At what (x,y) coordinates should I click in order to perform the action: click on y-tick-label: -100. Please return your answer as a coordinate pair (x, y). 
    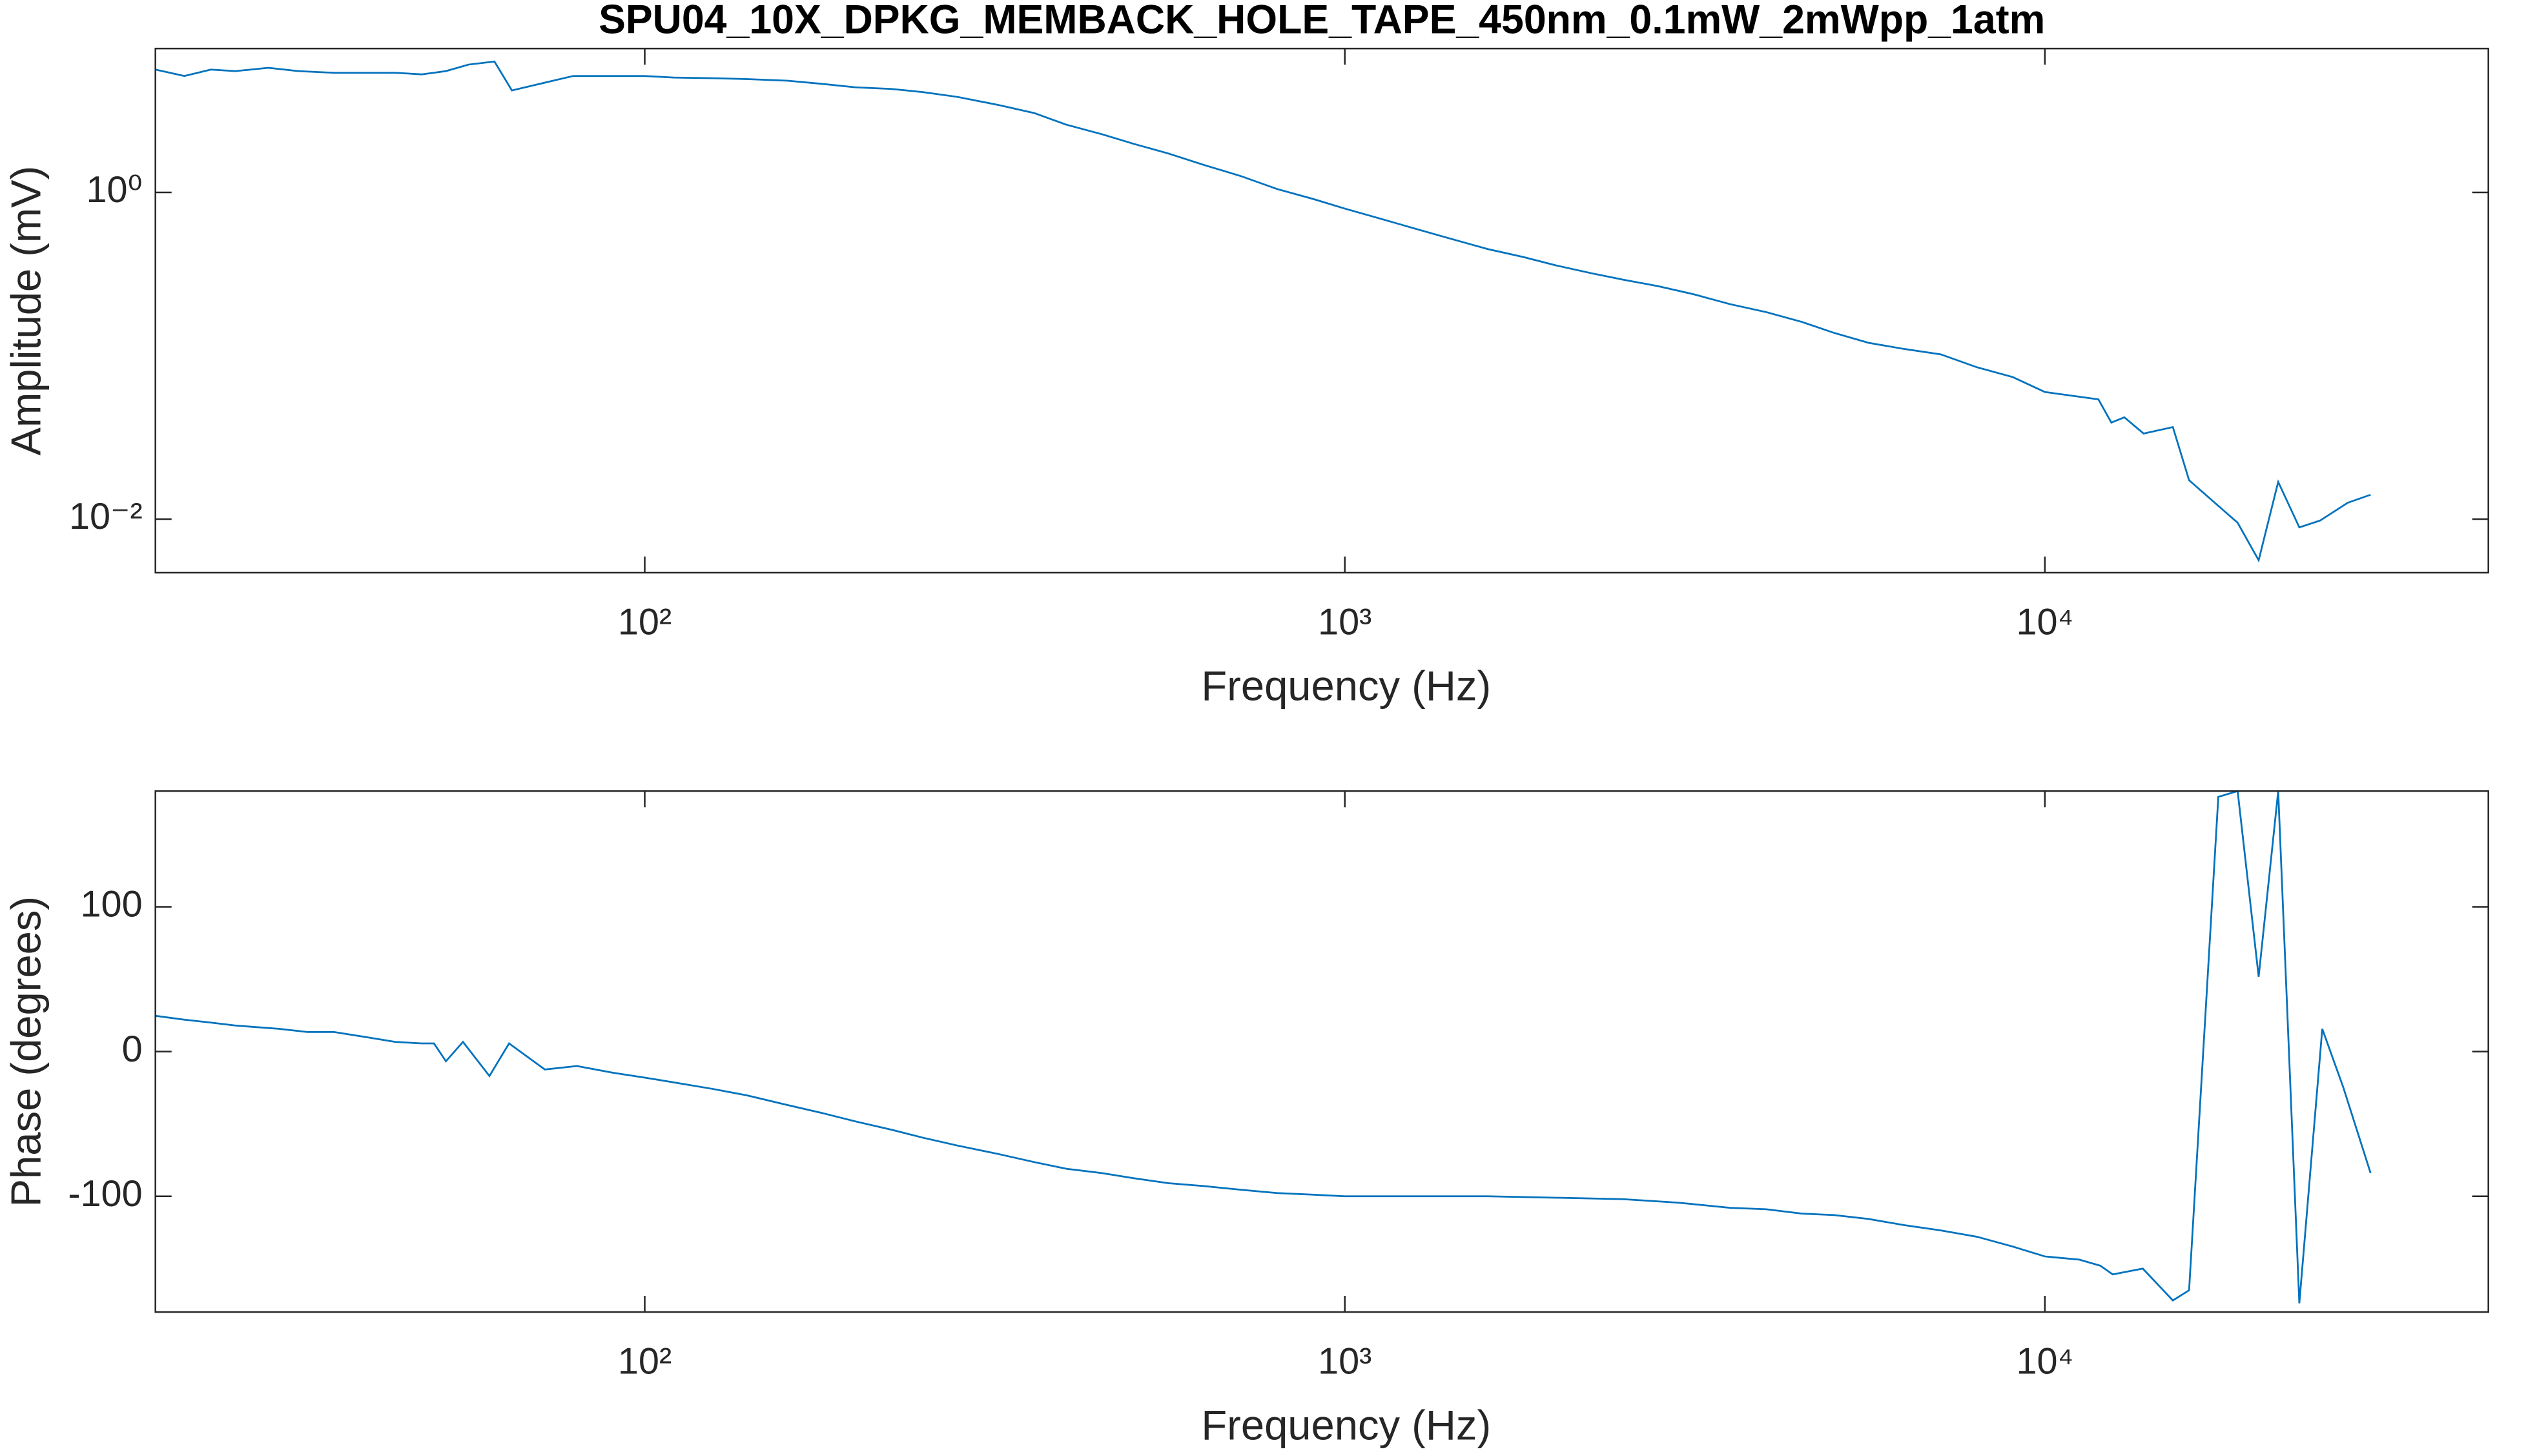
    Looking at the image, I should click on (105, 1194).